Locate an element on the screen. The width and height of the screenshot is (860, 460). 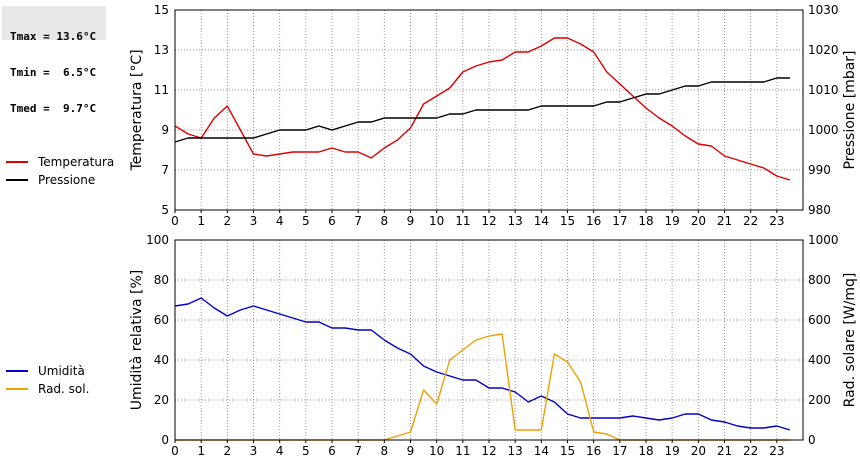
y-tick-label: 40 is located at coordinates (161, 360).